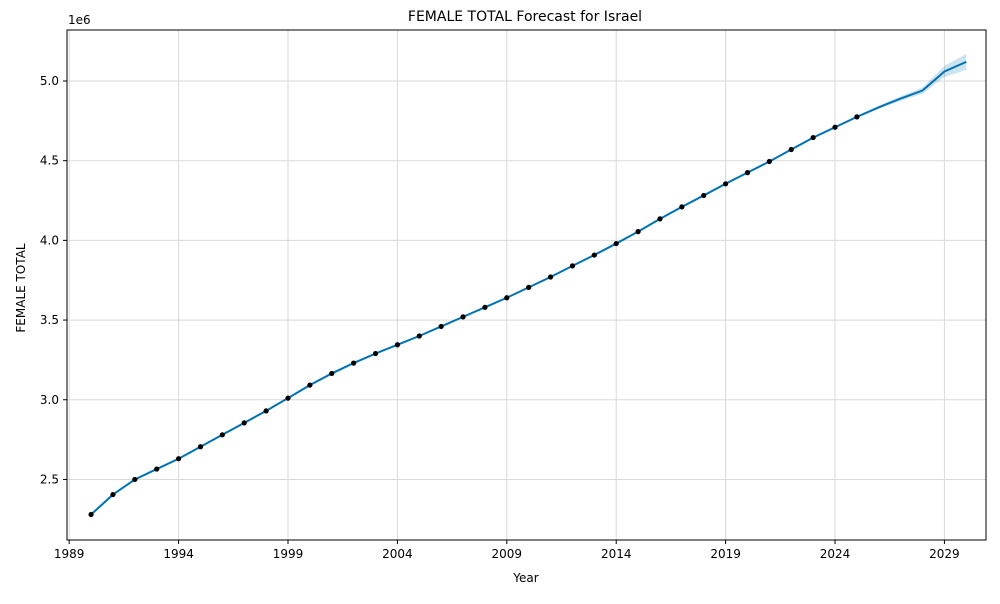  Describe the element at coordinates (507, 554) in the screenshot. I see `x-tick-label: 2009` at that location.